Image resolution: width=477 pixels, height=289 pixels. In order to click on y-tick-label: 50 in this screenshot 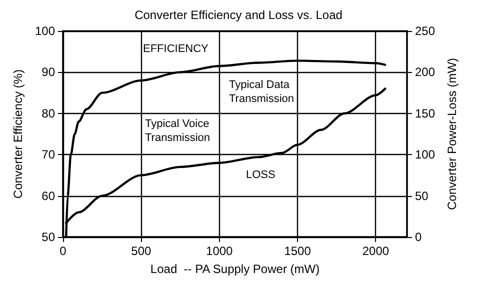, I will do `click(49, 237)`.